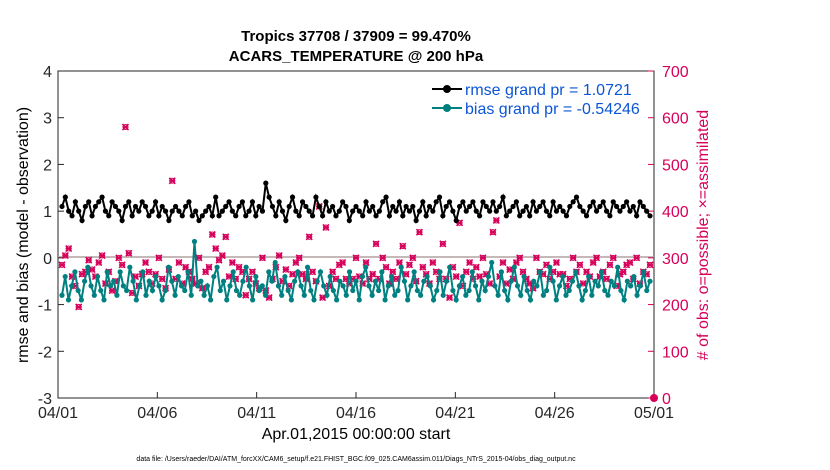 The image size is (830, 470). Describe the element at coordinates (45, 399) in the screenshot. I see `left-tick-label: -3` at that location.